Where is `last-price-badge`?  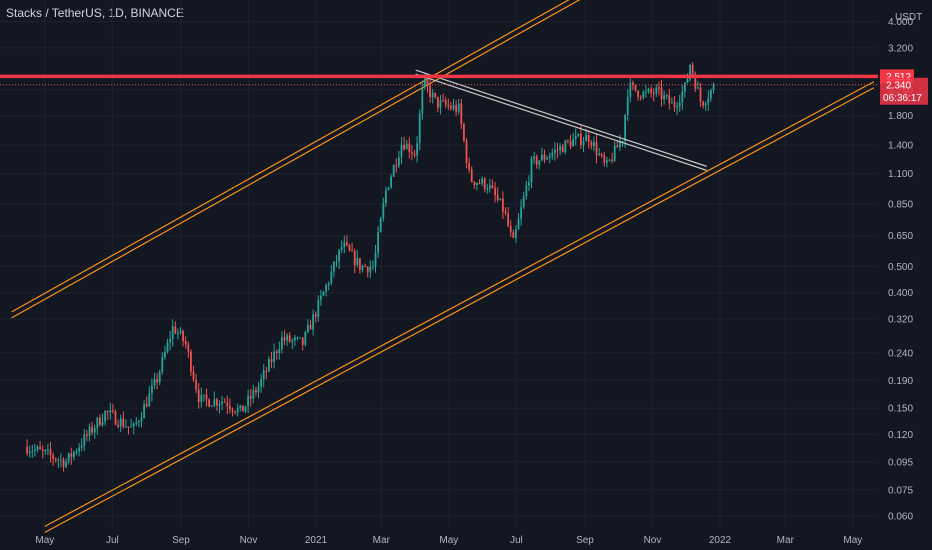
last-price-badge is located at coordinates (904, 91).